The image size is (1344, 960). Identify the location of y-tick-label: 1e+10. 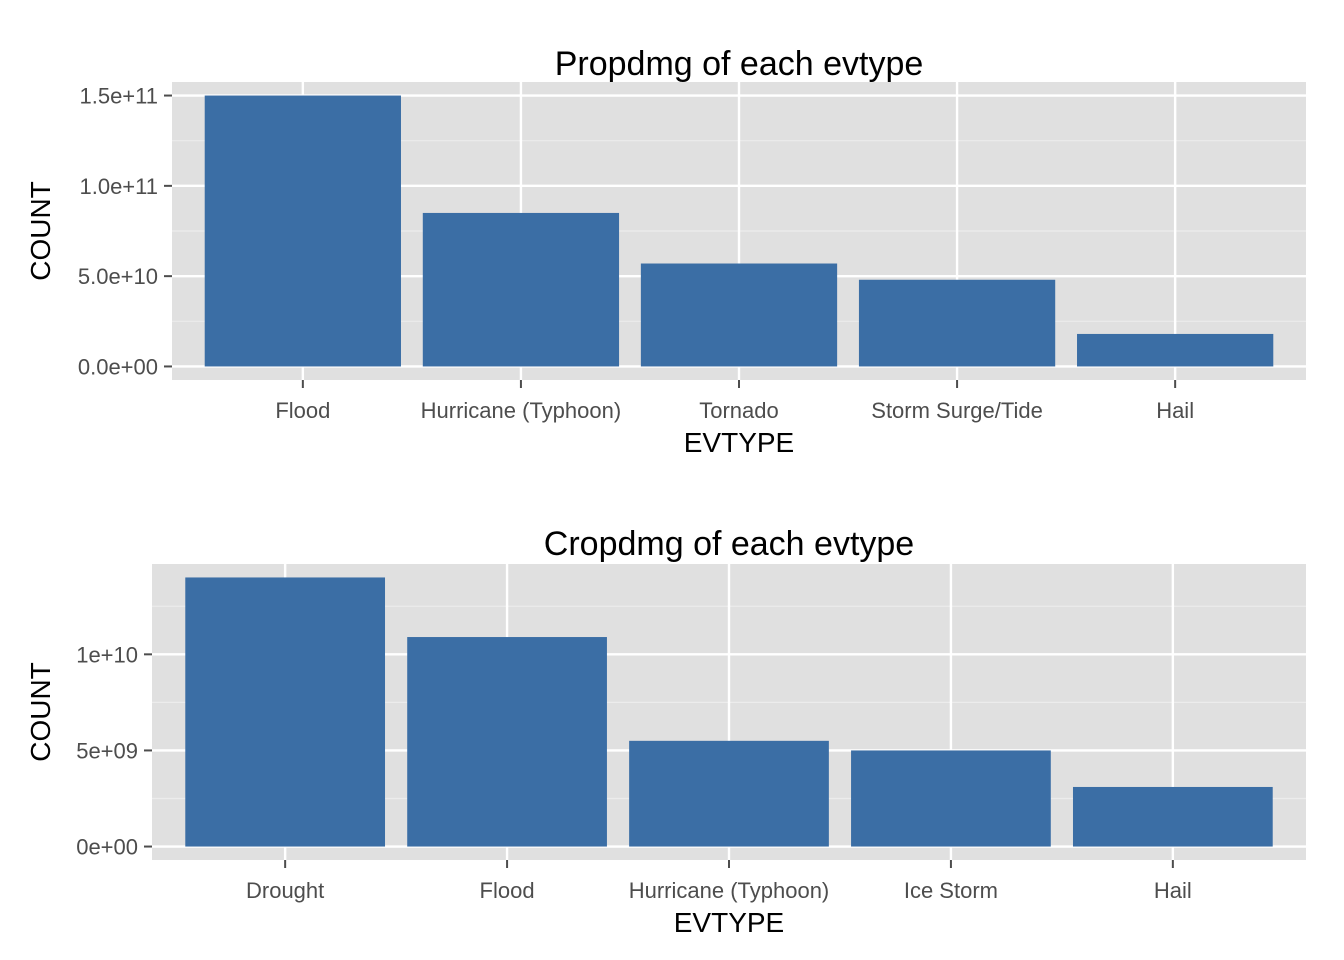
(107, 654).